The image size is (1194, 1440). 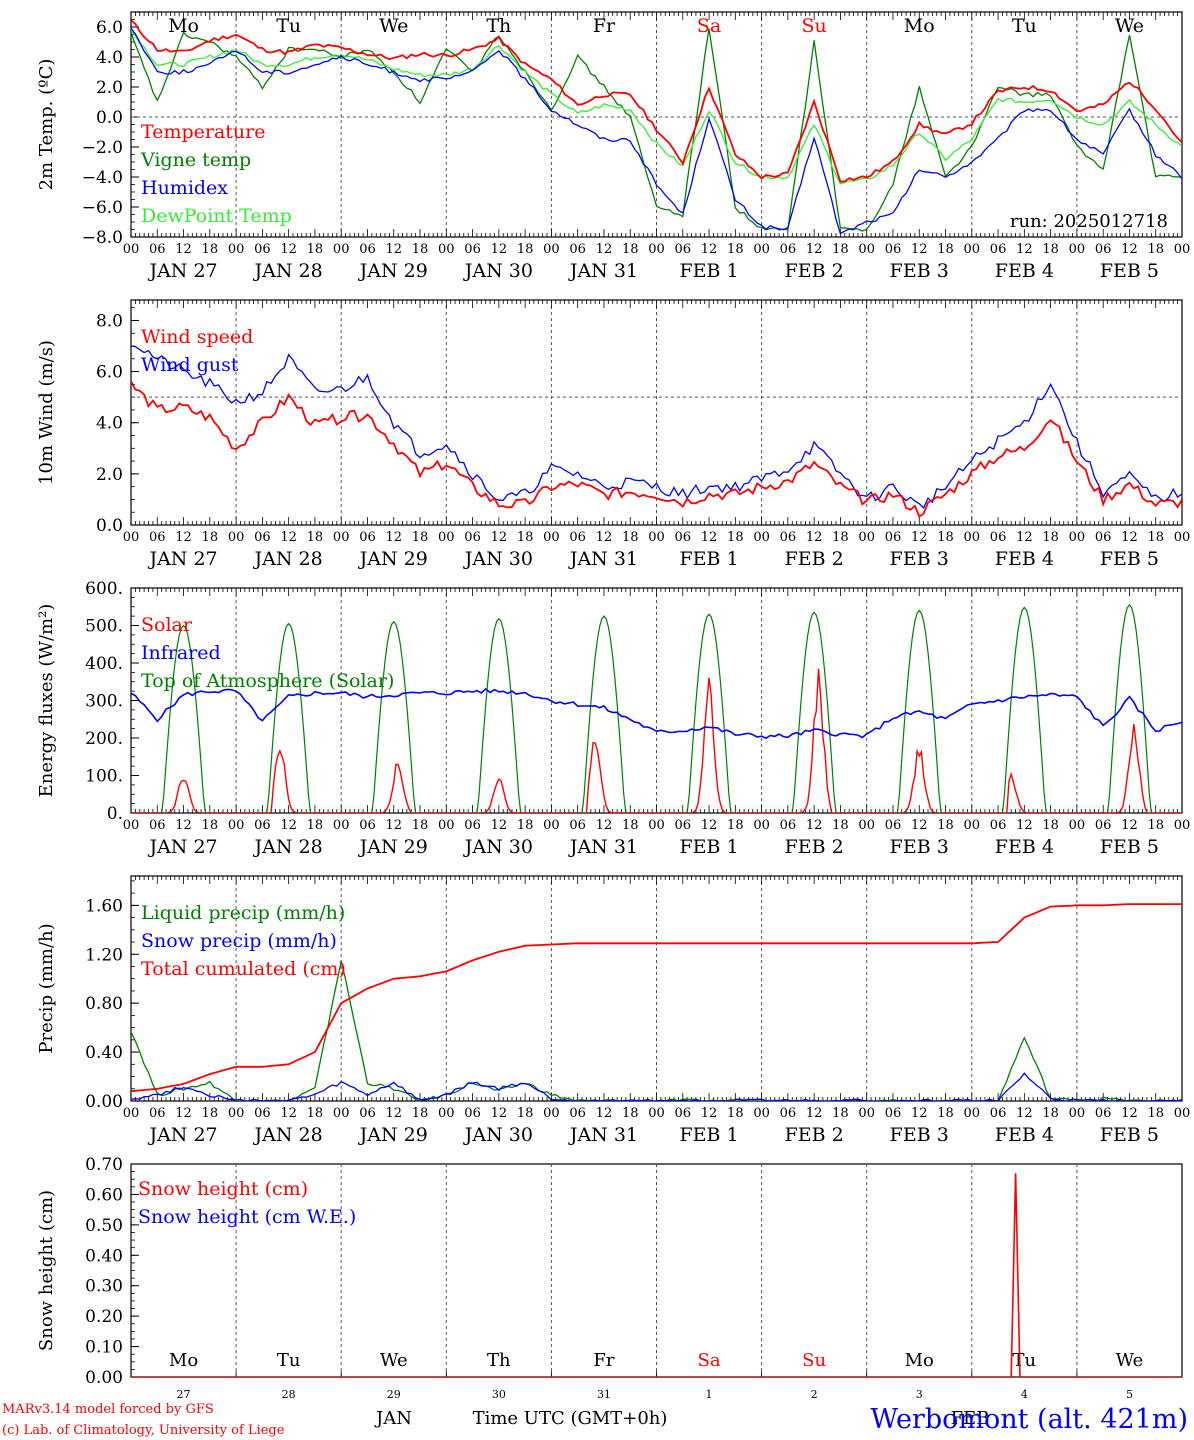 What do you see at coordinates (498, 1135) in the screenshot?
I see `date-label: JAN 30` at bounding box center [498, 1135].